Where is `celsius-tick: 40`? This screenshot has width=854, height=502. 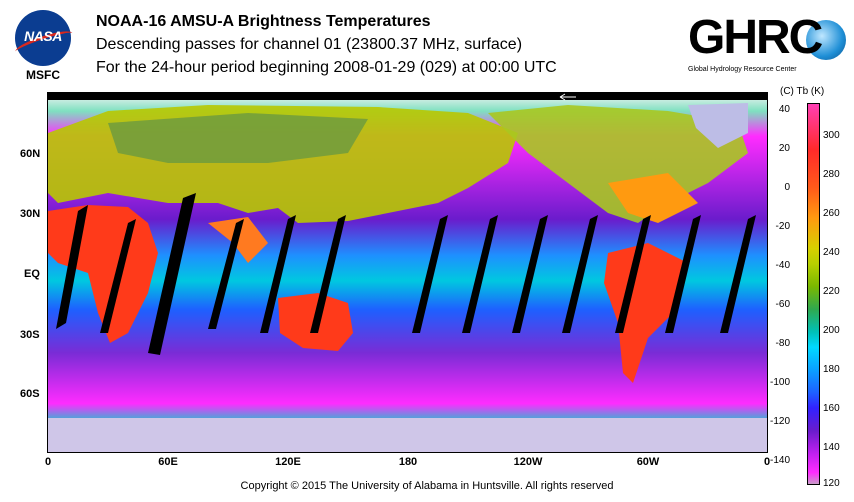
celsius-tick: 40 is located at coordinates (784, 109).